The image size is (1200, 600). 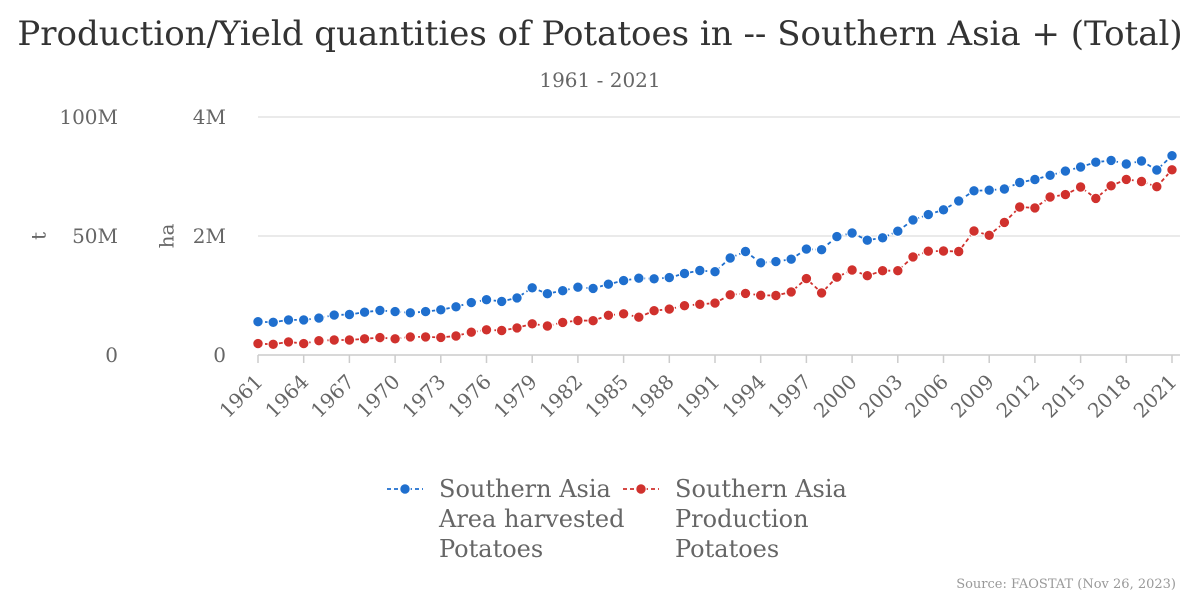 What do you see at coordinates (739, 519) in the screenshot?
I see `legend-item: Southern Asia Production Potatoes` at bounding box center [739, 519].